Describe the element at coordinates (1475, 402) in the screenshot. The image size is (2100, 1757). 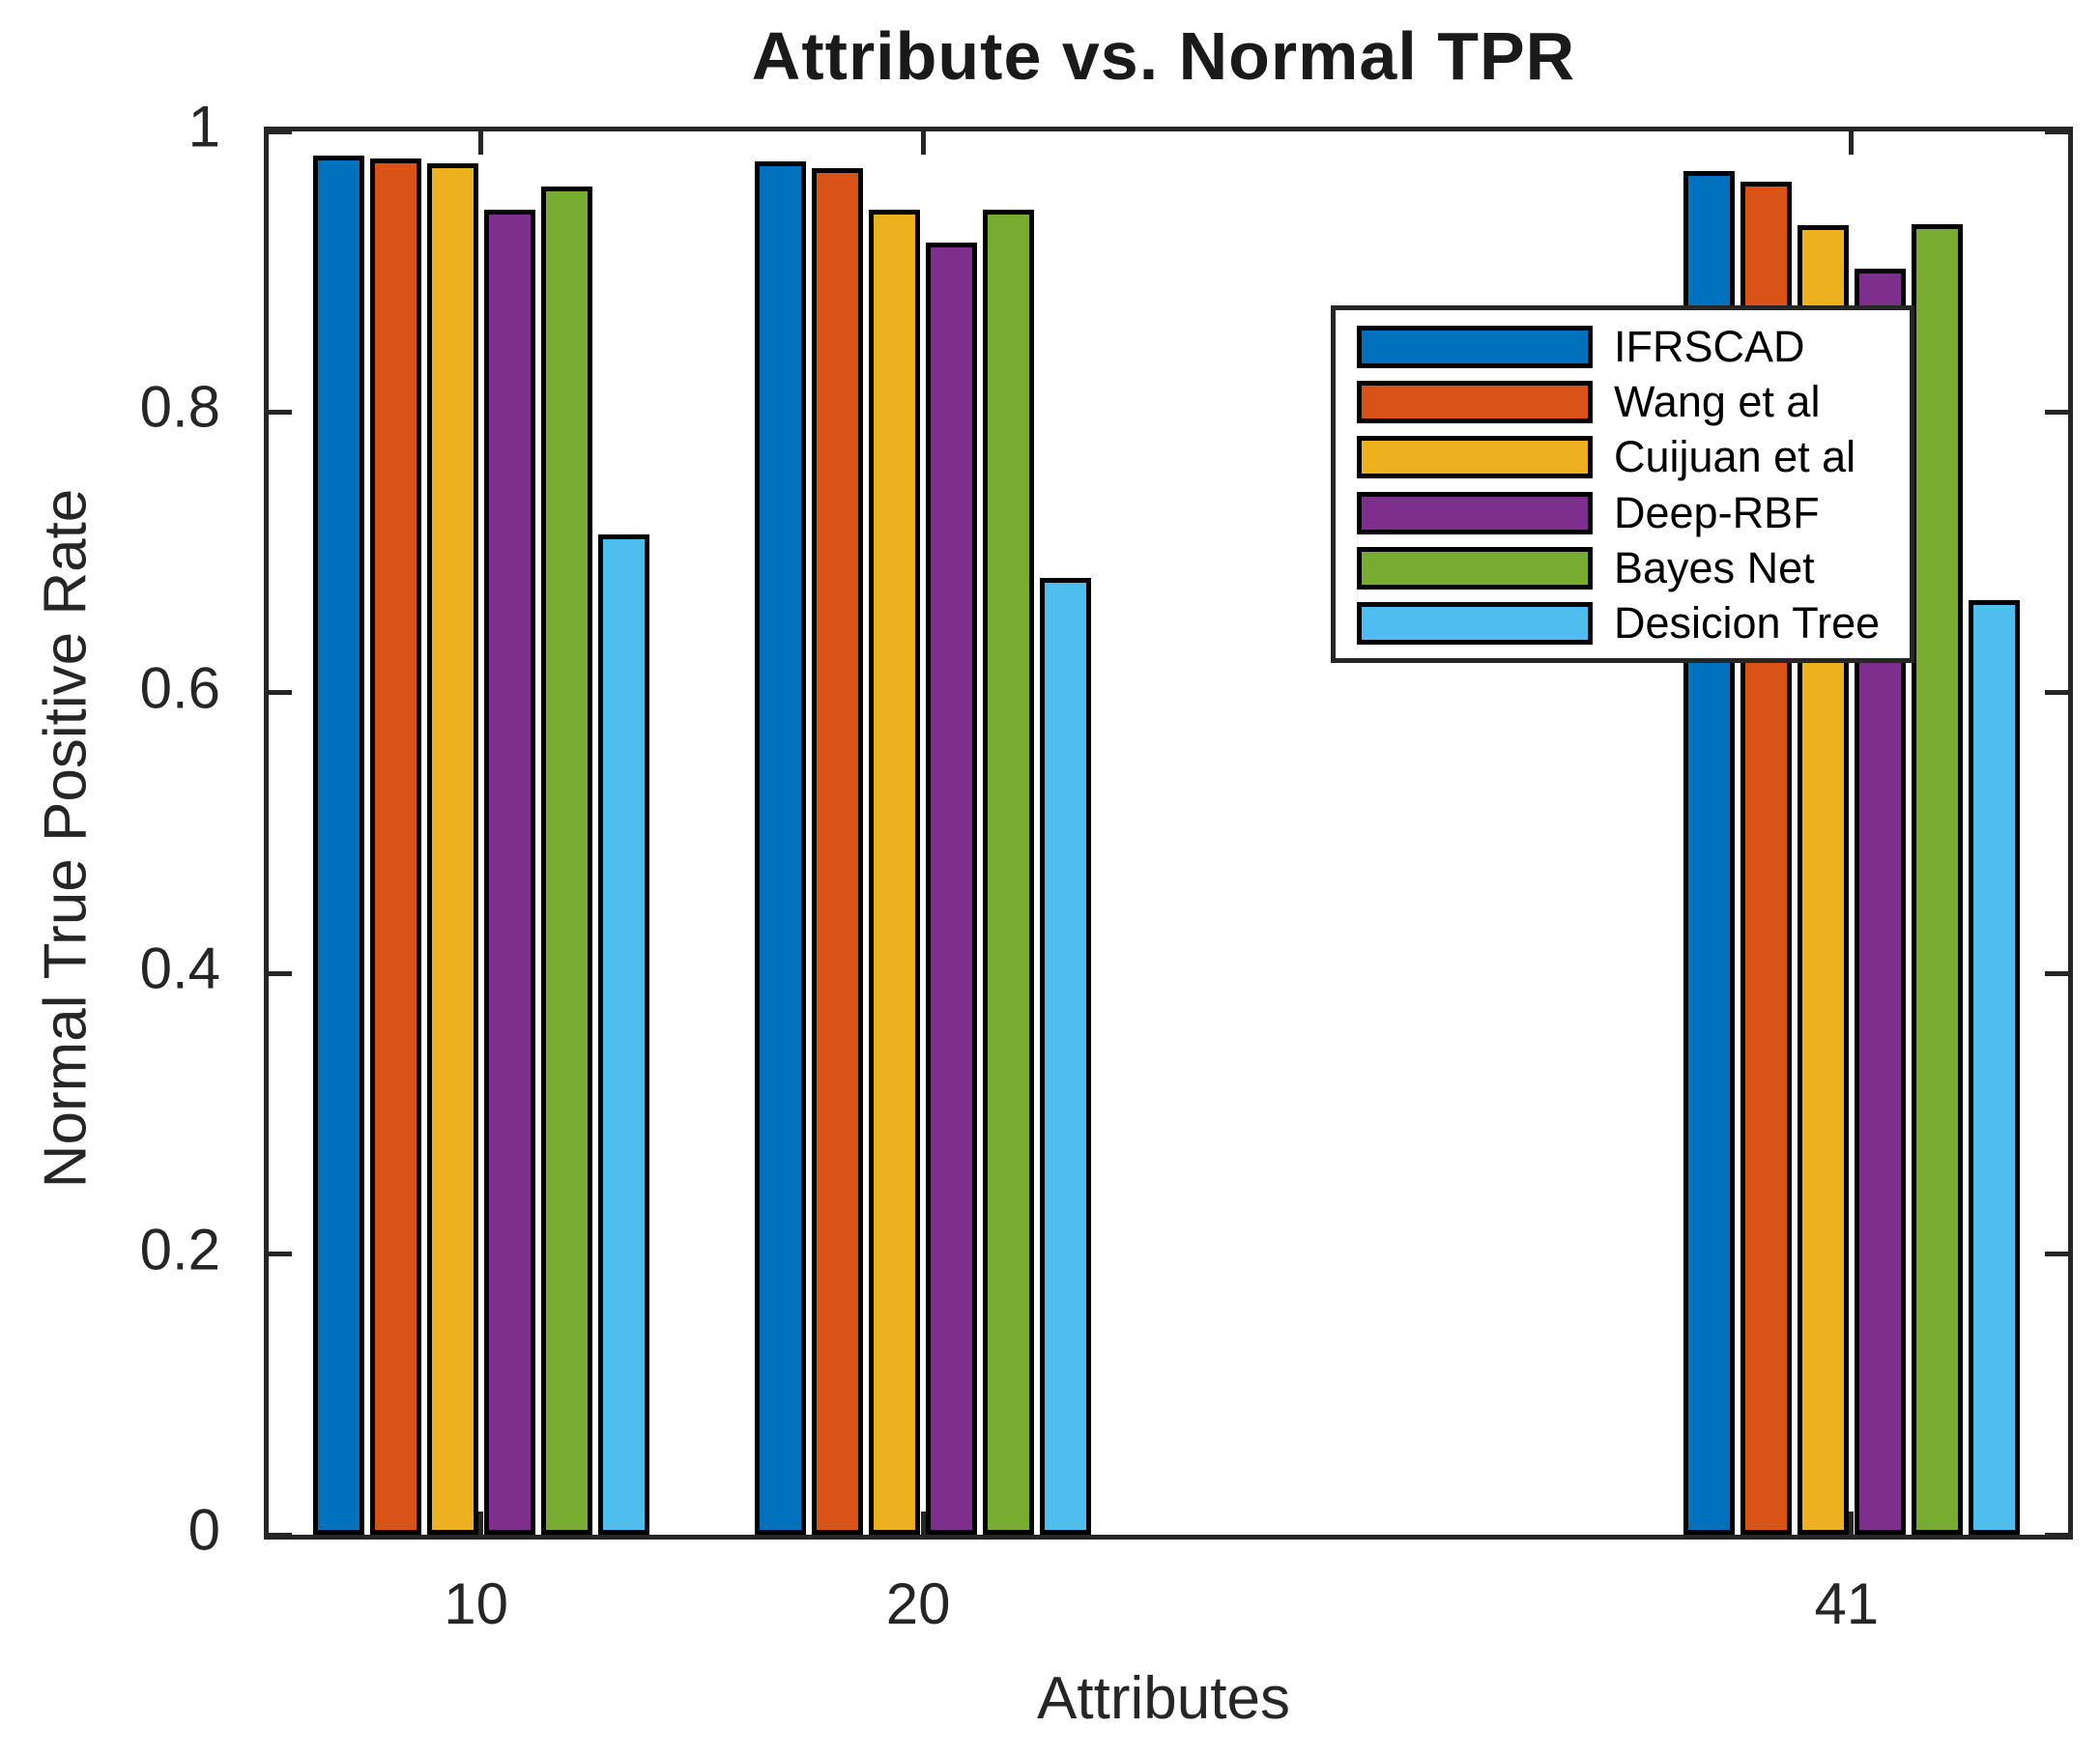
I see `legend-swatch-wang-et-al` at that location.